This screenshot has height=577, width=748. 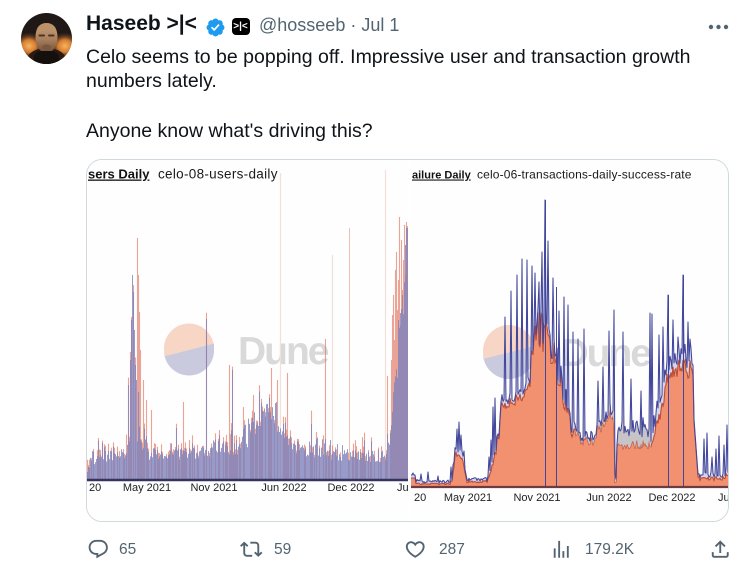 I want to click on svg-text: ailure Daily, so click(x=442, y=176).